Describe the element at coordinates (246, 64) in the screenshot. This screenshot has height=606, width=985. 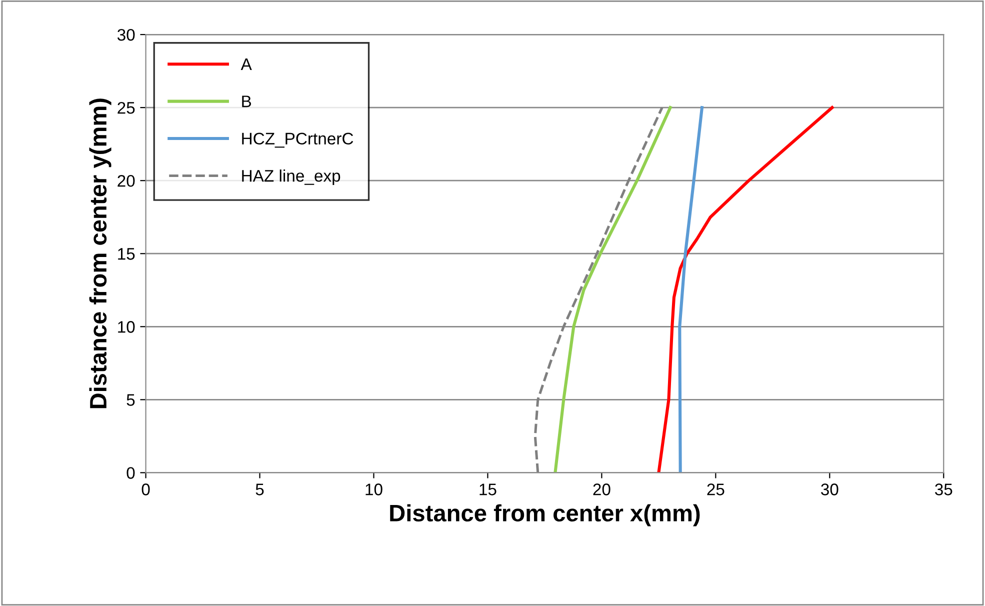
I see `legend-label: A` at that location.